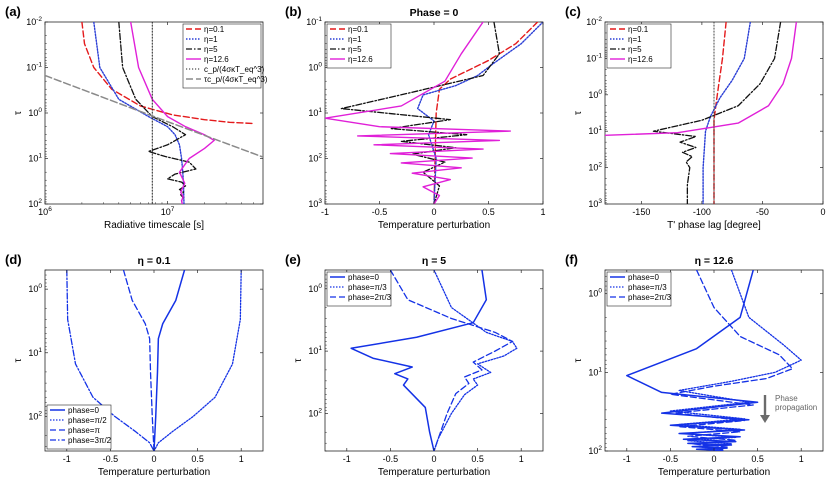 The width and height of the screenshot is (831, 483). I want to click on legend-entry-e-1: phase=π/3, so click(367, 287).